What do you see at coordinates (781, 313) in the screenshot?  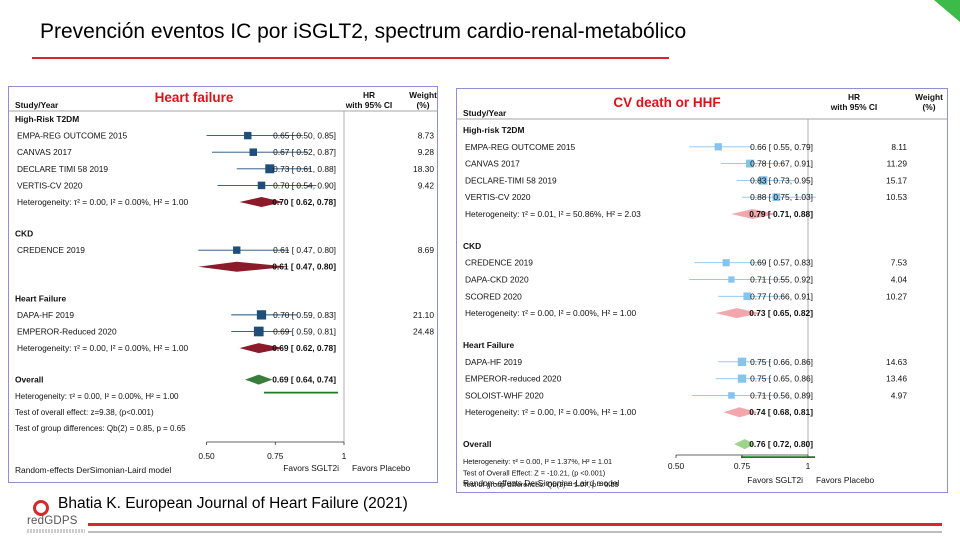 I see `subtotal-ci-text: 0.73 [ 0.65, 0.82]` at bounding box center [781, 313].